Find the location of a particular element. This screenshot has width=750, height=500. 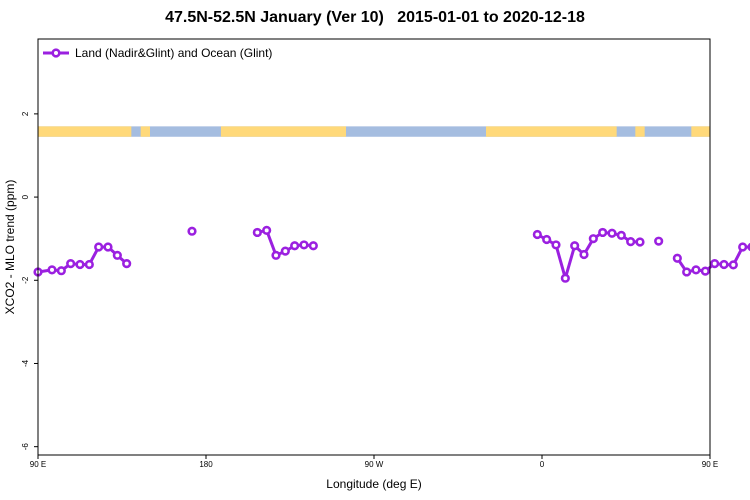

y-tick-label: -2 is located at coordinates (25, 280).